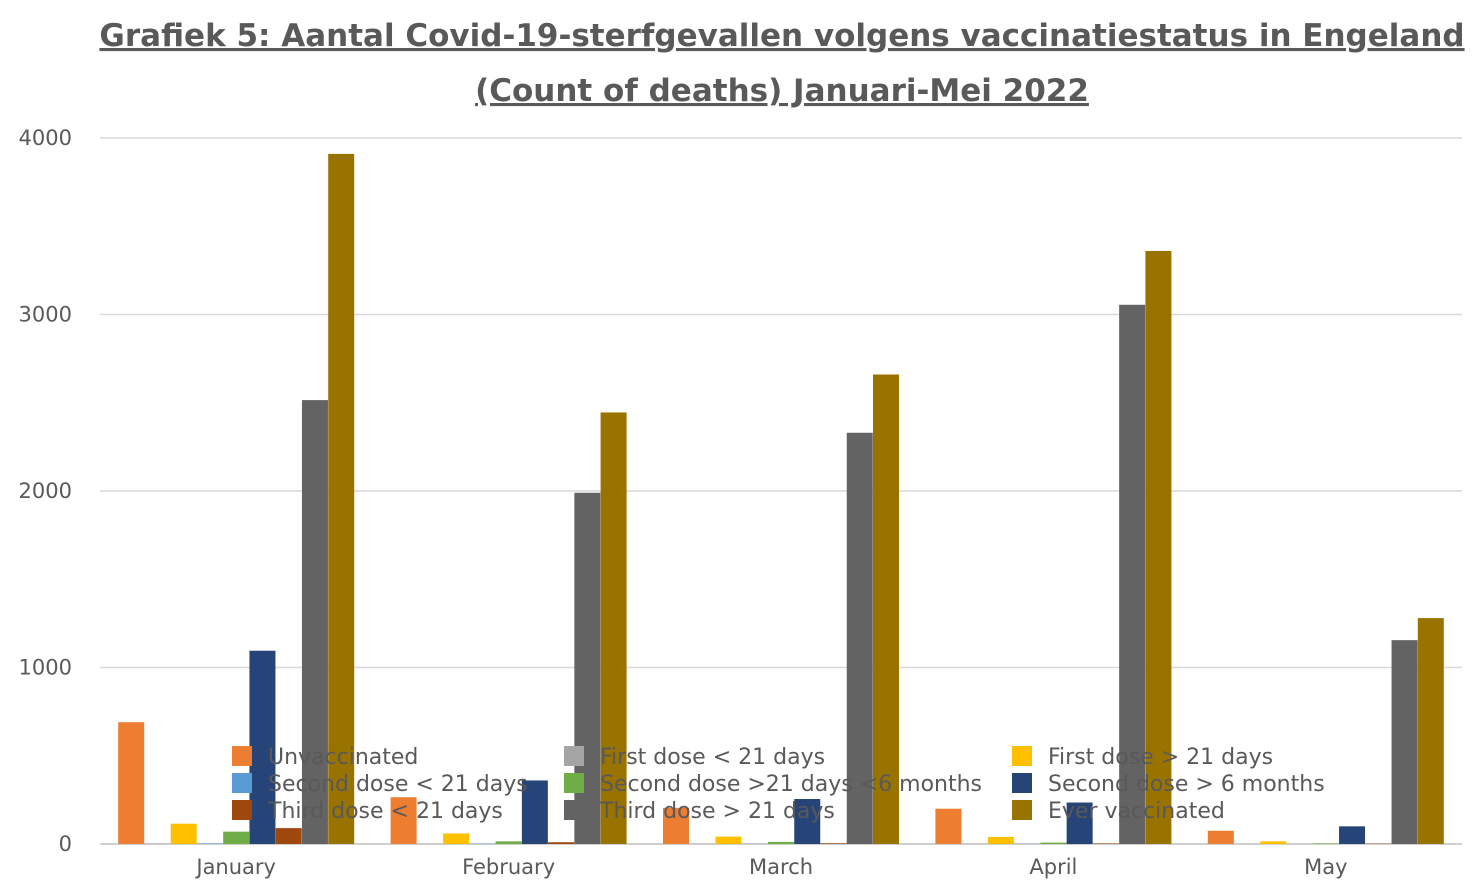  Describe the element at coordinates (1186, 784) in the screenshot. I see `legend-label: Second dose > 6 months` at that location.